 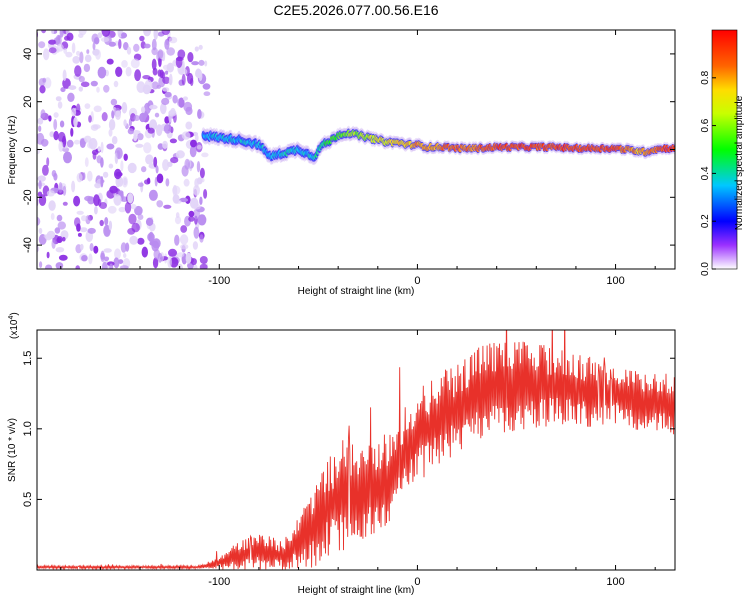 I want to click on colorbar-gradient, so click(x=724, y=149).